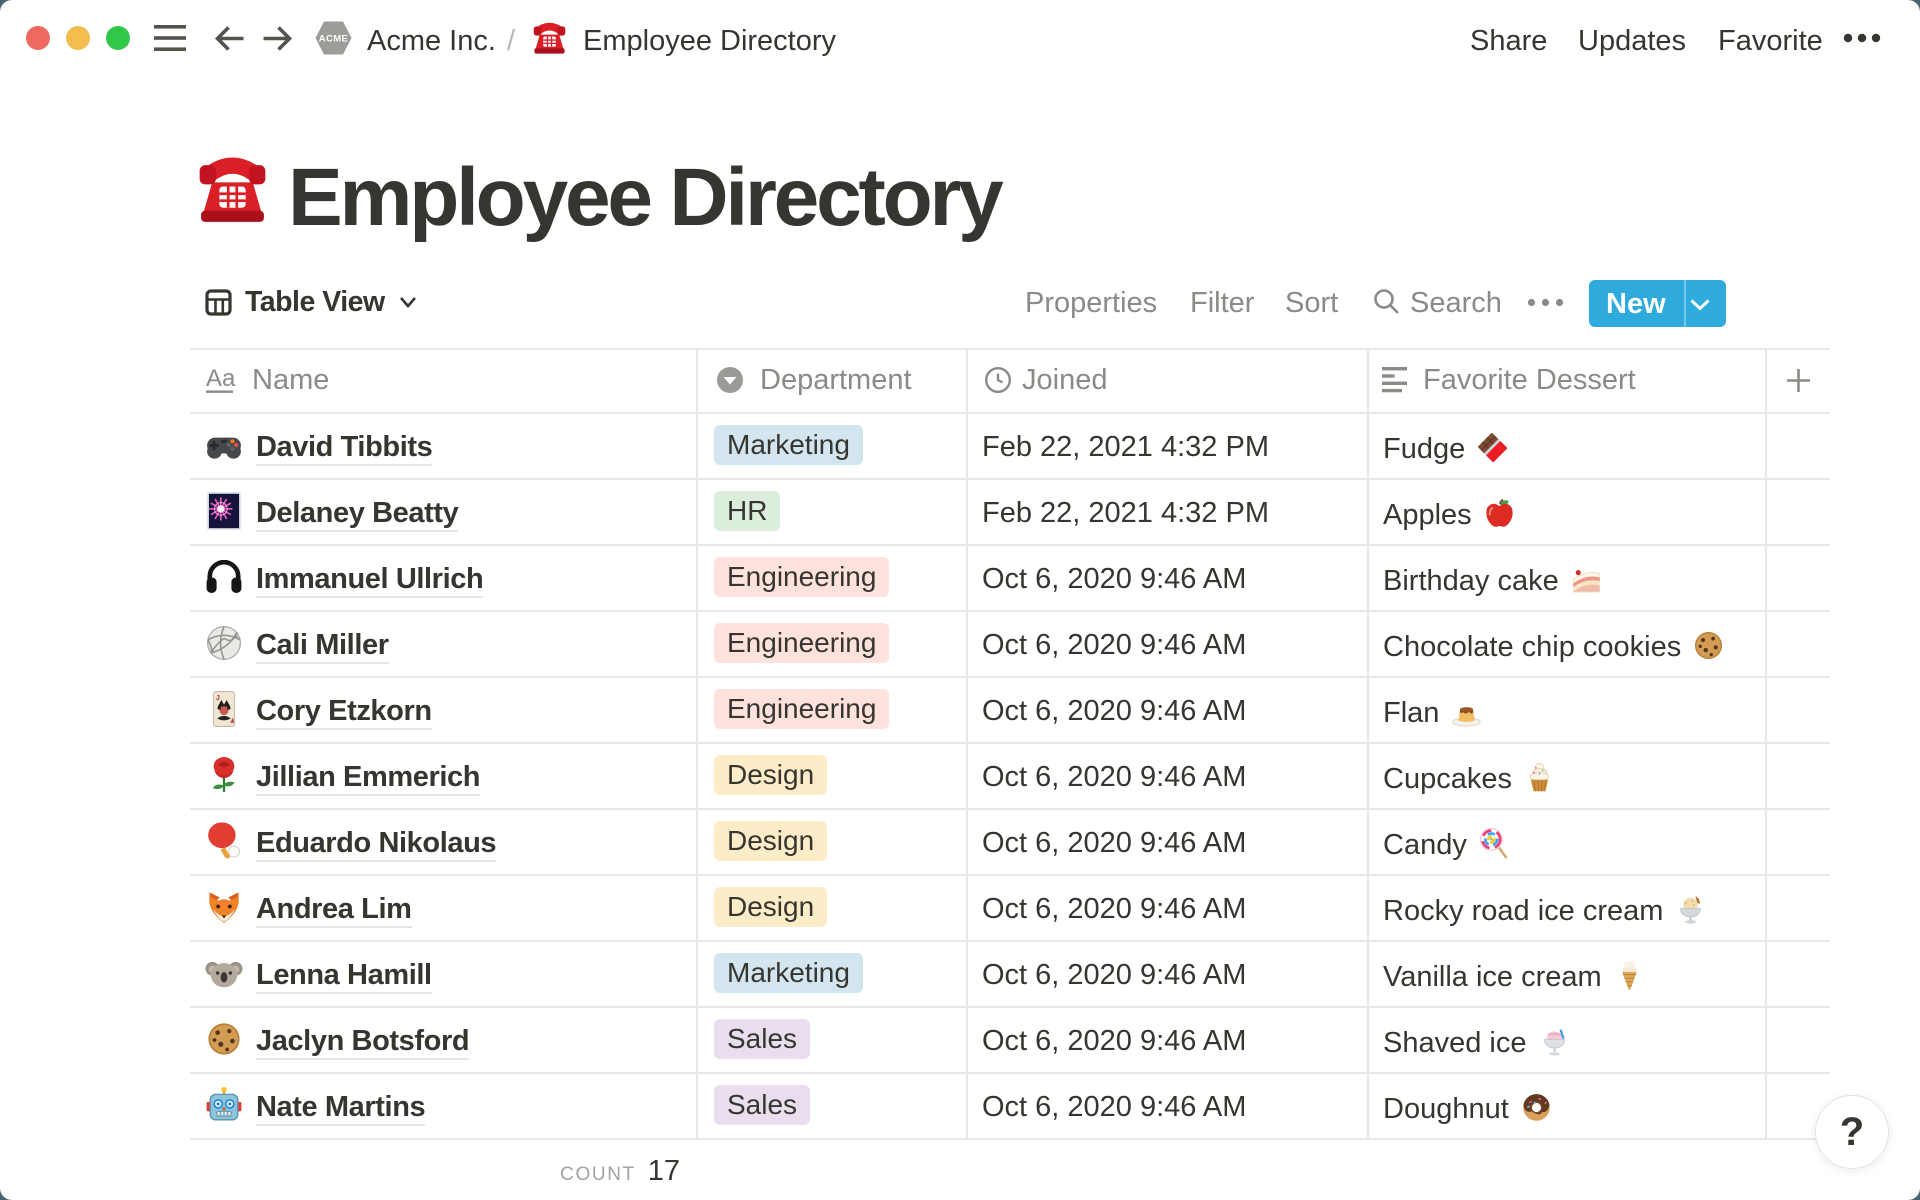 The image size is (1920, 1200). What do you see at coordinates (221, 379) in the screenshot?
I see `svg-text: Aa` at bounding box center [221, 379].